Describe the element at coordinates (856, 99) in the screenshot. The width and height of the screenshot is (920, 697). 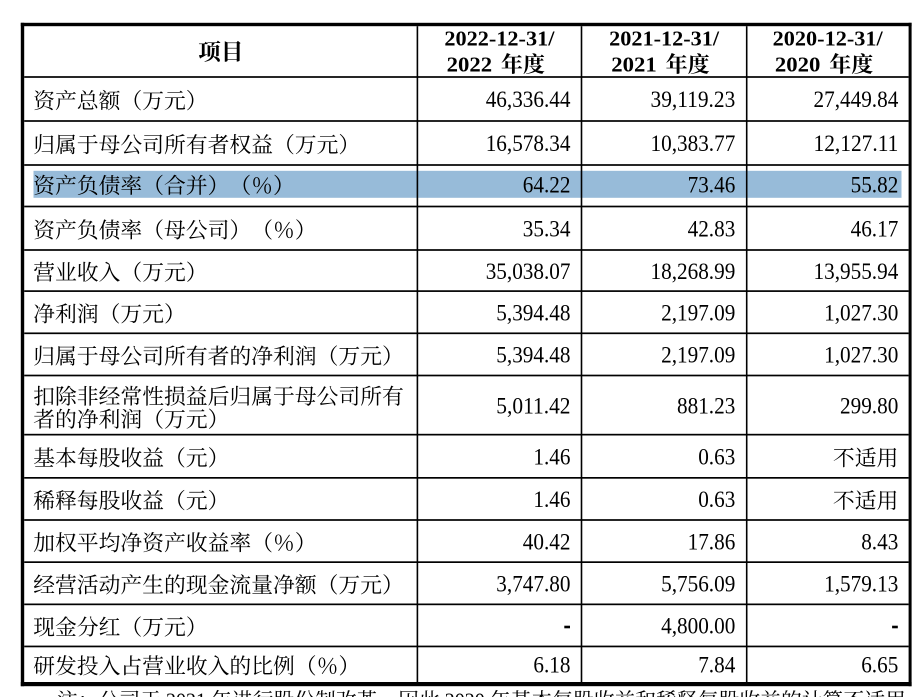
I see `svg-text: 27,449.84` at that location.